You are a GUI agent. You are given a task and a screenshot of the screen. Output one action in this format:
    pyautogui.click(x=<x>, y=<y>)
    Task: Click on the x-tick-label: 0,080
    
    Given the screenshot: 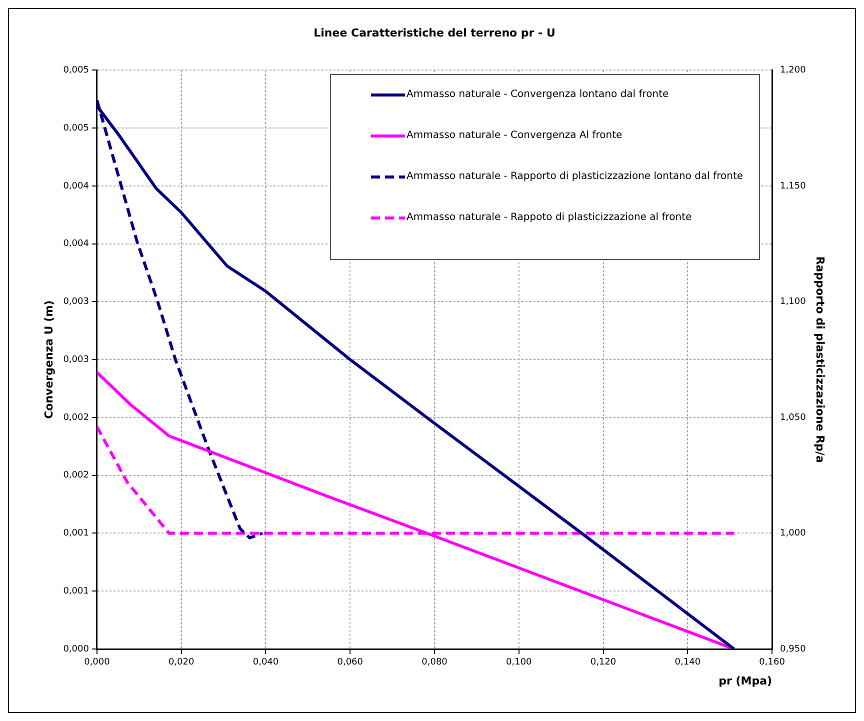 What is the action you would take?
    pyautogui.click(x=435, y=663)
    